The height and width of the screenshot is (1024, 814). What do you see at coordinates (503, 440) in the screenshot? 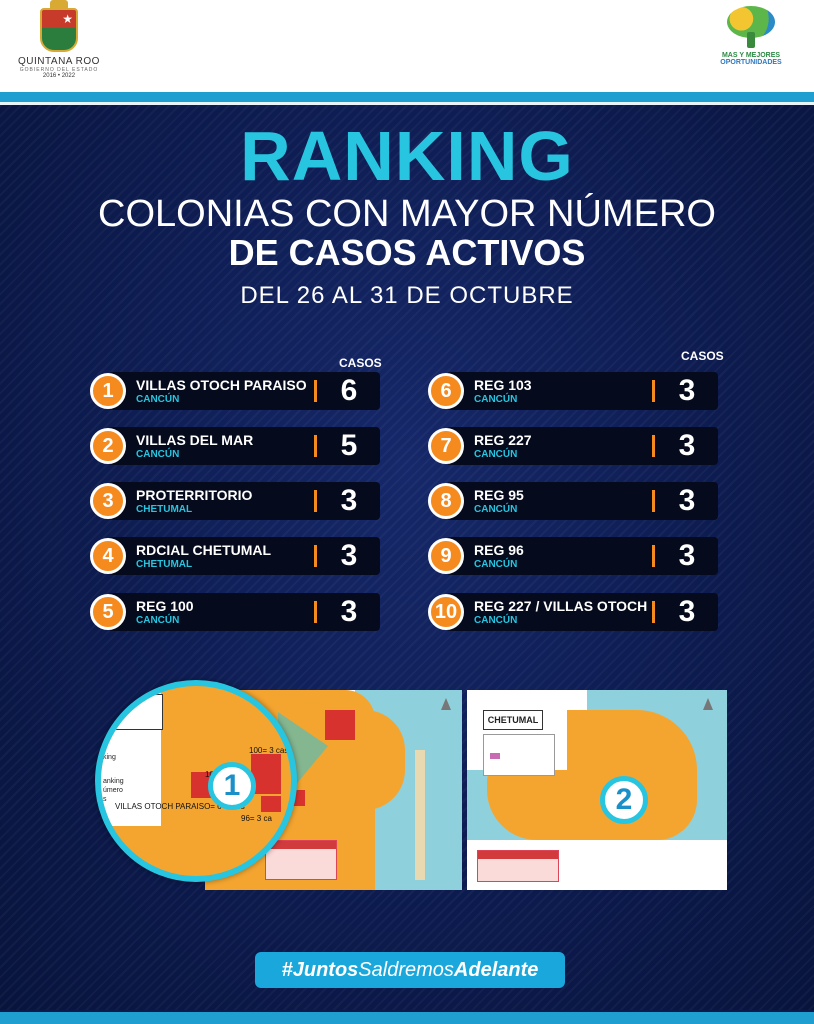
I see `colonia-name: REG 227` at bounding box center [503, 440].